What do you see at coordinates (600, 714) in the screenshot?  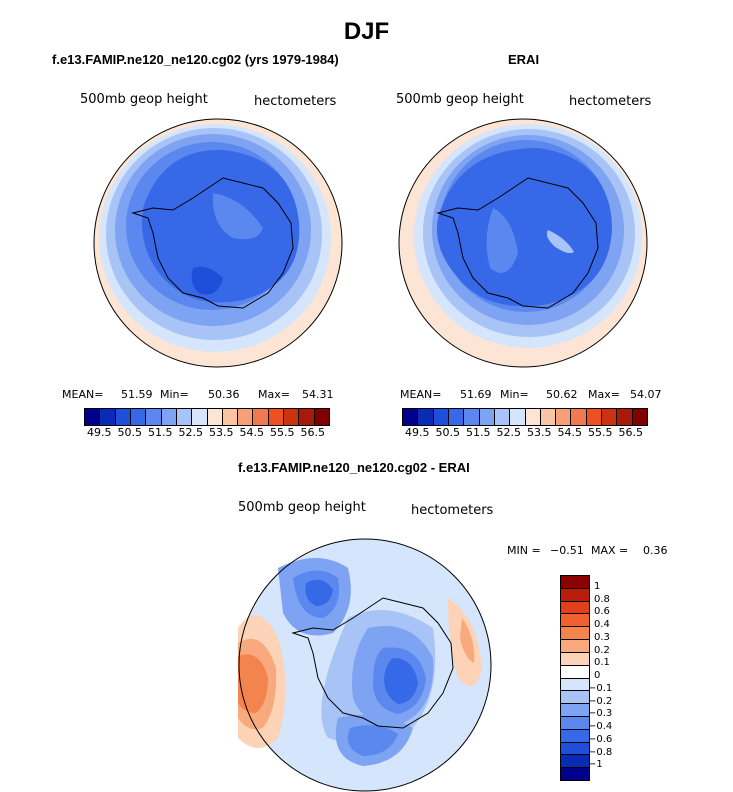 I see `colorbar-tick-label: −0.3` at bounding box center [600, 714].